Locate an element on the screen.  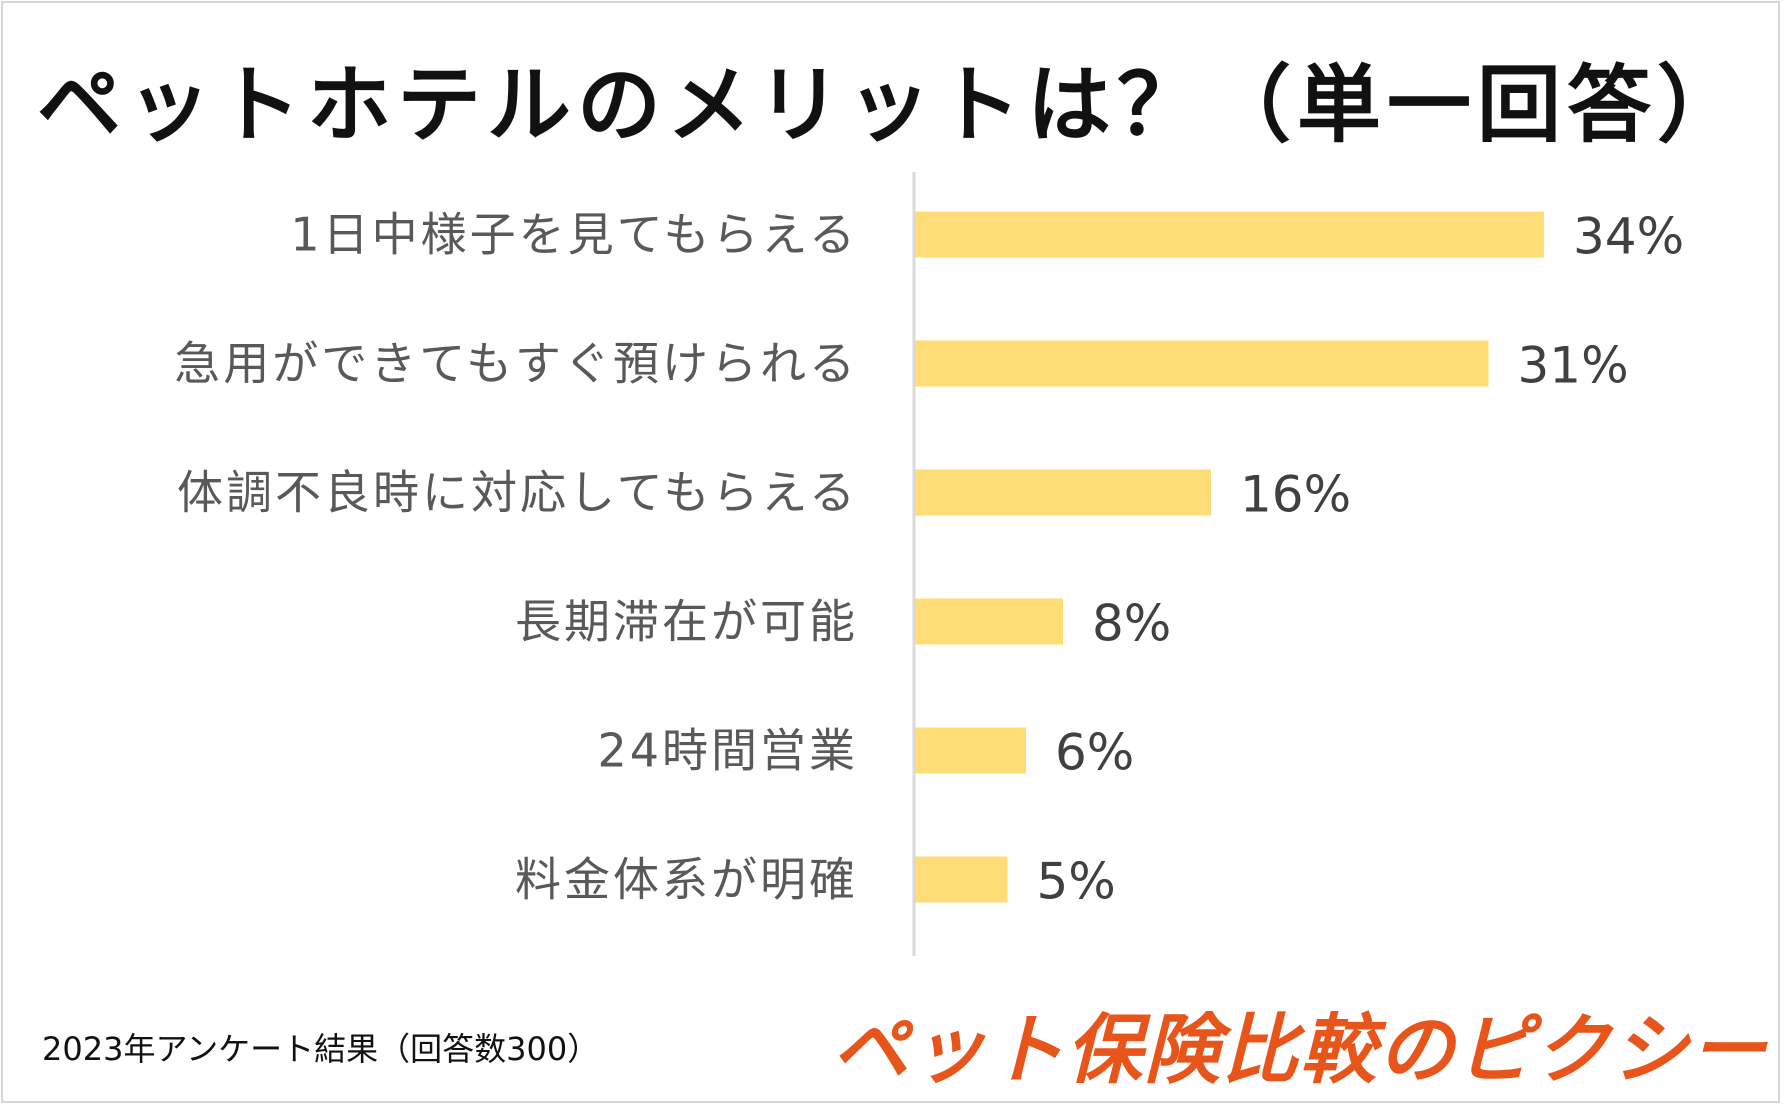
value-label-6: 5% is located at coordinates (1076, 882).